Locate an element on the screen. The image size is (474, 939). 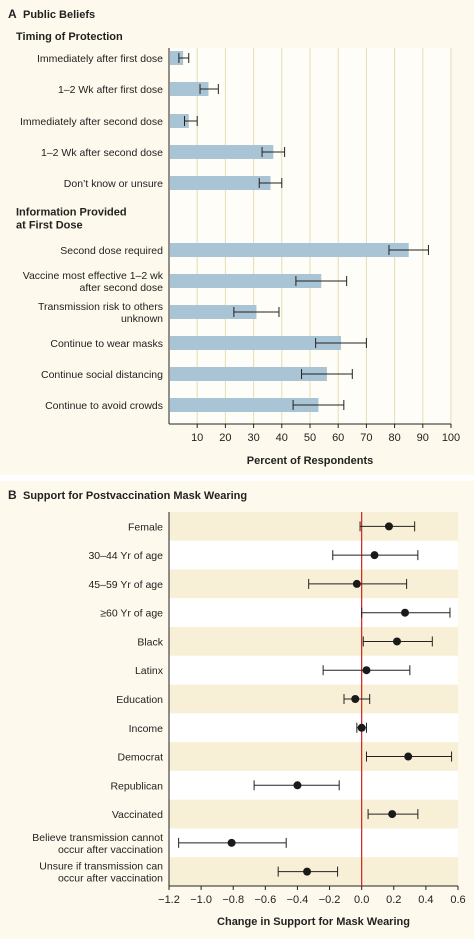
group-heading: Timing of Protection is located at coordinates (69, 37).